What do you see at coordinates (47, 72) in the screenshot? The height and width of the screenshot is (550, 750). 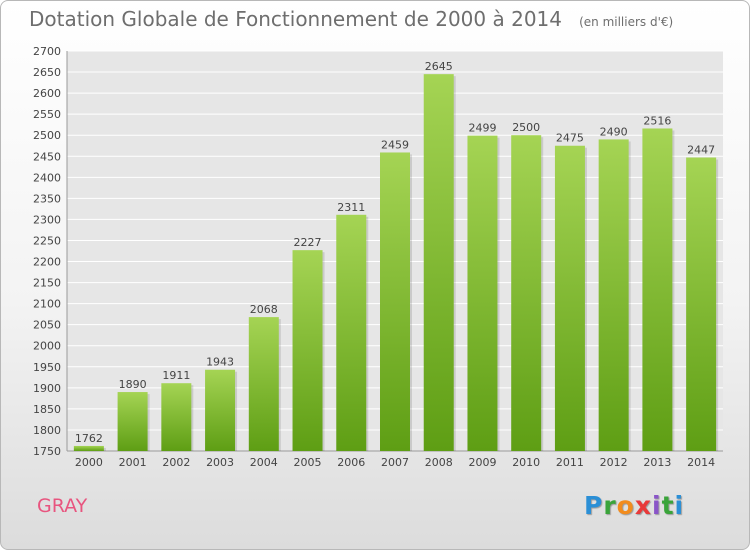 I see `y-tick-label: 2650` at bounding box center [47, 72].